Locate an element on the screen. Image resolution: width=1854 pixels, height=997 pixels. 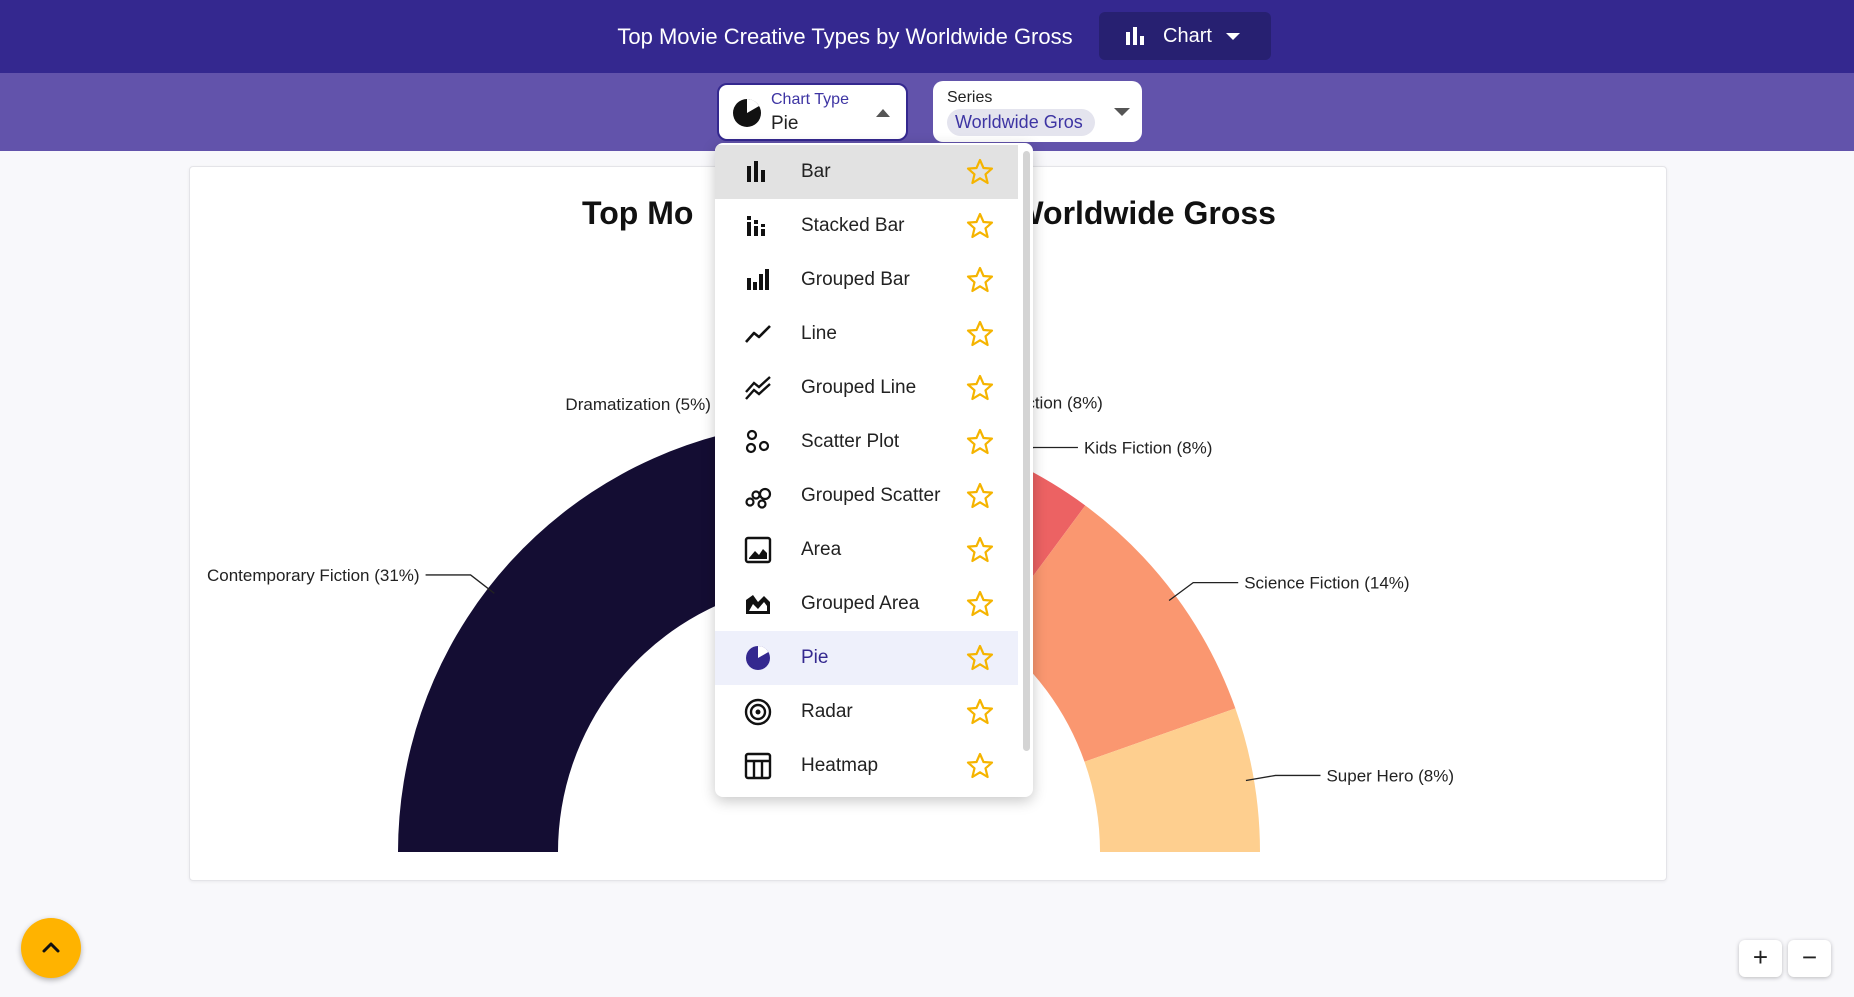
chart-title-left: Top Mo is located at coordinates (638, 213).